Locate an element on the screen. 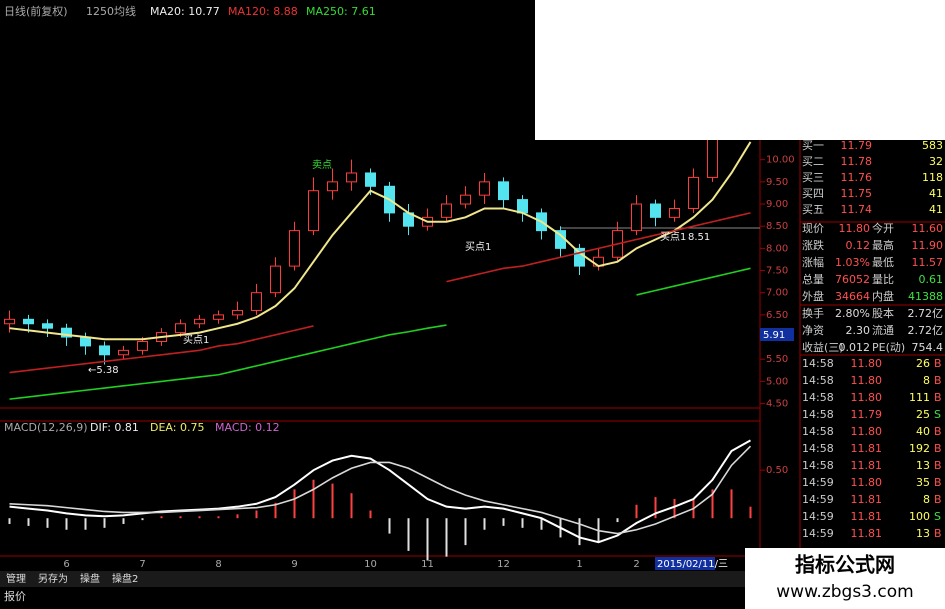  header-title: 日线(前复权) is located at coordinates (36, 11).